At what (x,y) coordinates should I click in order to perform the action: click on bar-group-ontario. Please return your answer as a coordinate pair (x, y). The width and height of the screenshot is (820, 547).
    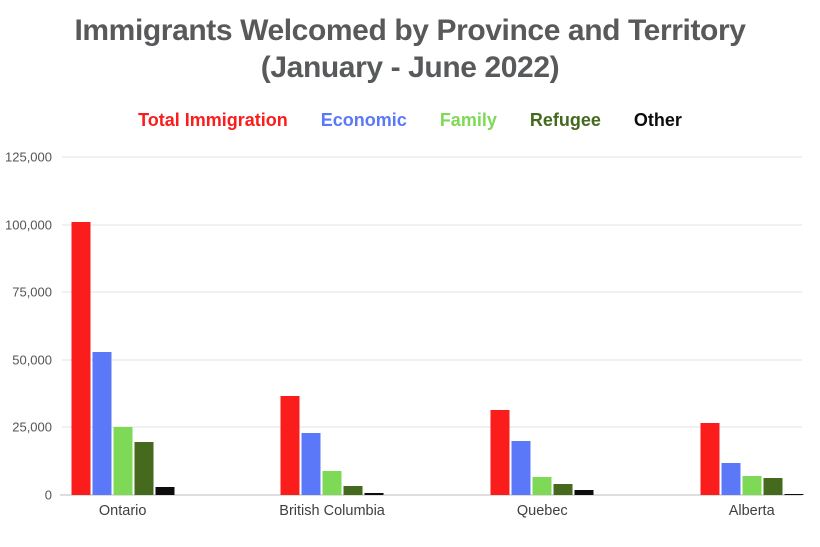
    Looking at the image, I should click on (123, 326).